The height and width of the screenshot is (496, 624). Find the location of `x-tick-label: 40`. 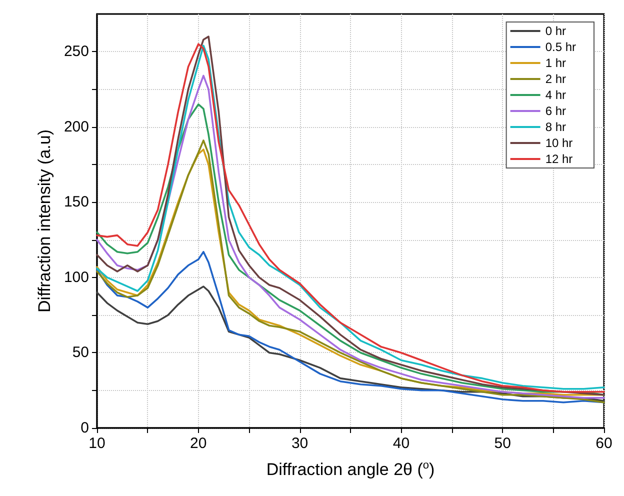

x-tick-label: 40 is located at coordinates (401, 443).